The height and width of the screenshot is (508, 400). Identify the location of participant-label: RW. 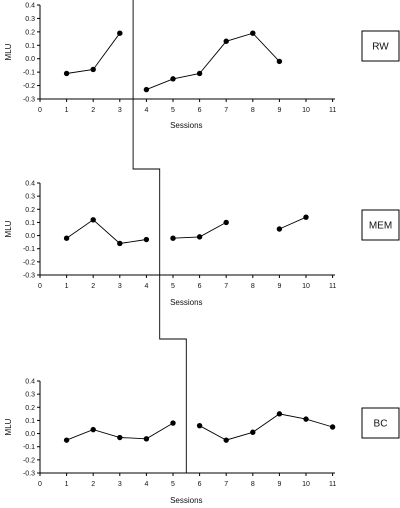
(380, 47).